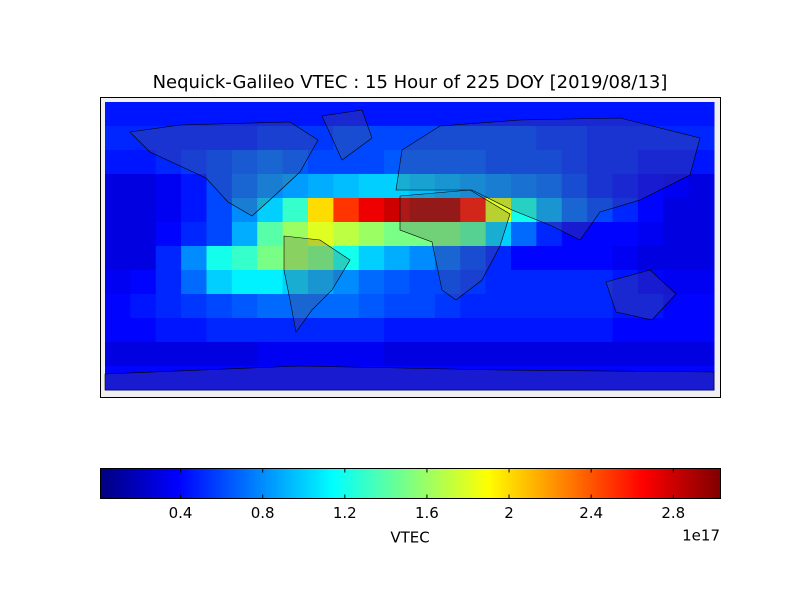 Image resolution: width=800 pixels, height=600 pixels. Describe the element at coordinates (455, 245) in the screenshot. I see `africa` at that location.